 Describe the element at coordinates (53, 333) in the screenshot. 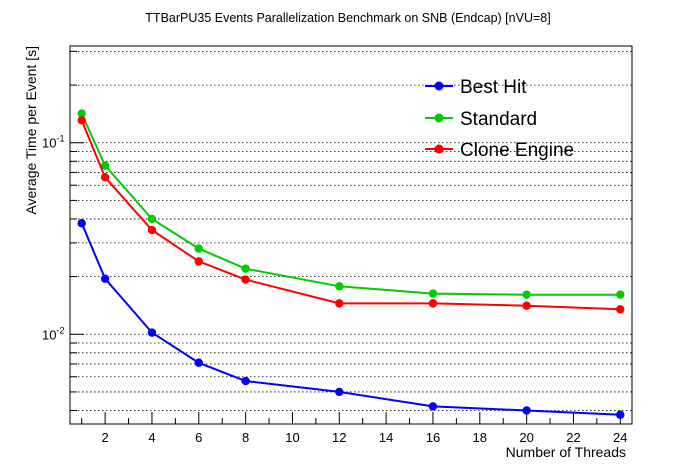

I see `y-tick-label: 10⁻²` at that location.